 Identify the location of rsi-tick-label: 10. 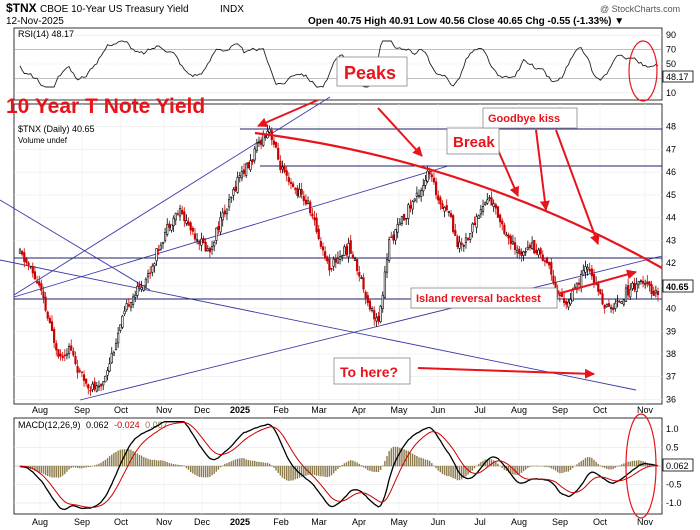
(671, 93).